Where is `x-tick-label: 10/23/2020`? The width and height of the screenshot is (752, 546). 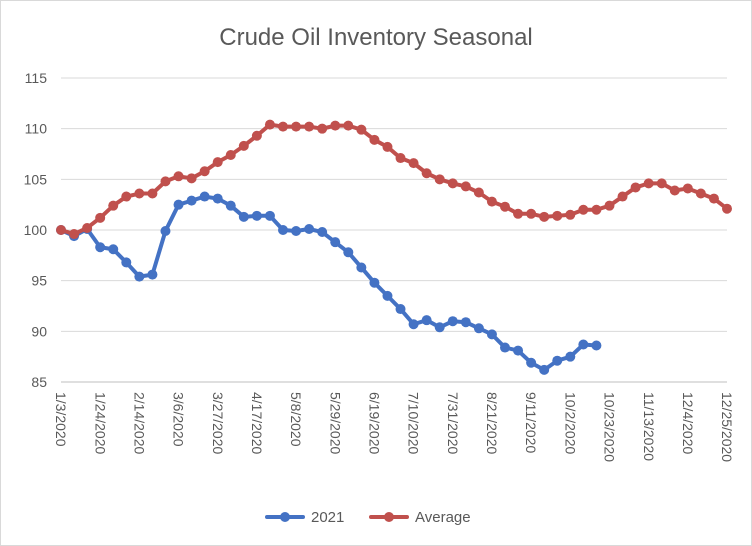
x-tick-label: 10/23/2020 is located at coordinates (610, 427).